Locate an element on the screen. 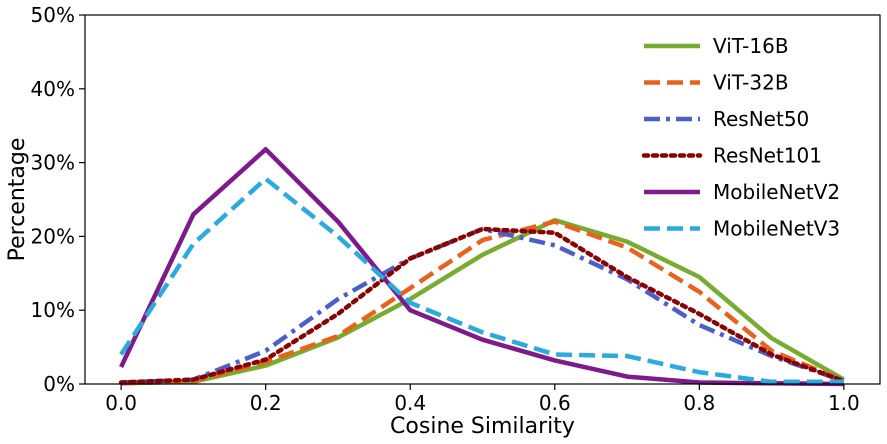  y-tick-label: 50% is located at coordinates (53, 15).